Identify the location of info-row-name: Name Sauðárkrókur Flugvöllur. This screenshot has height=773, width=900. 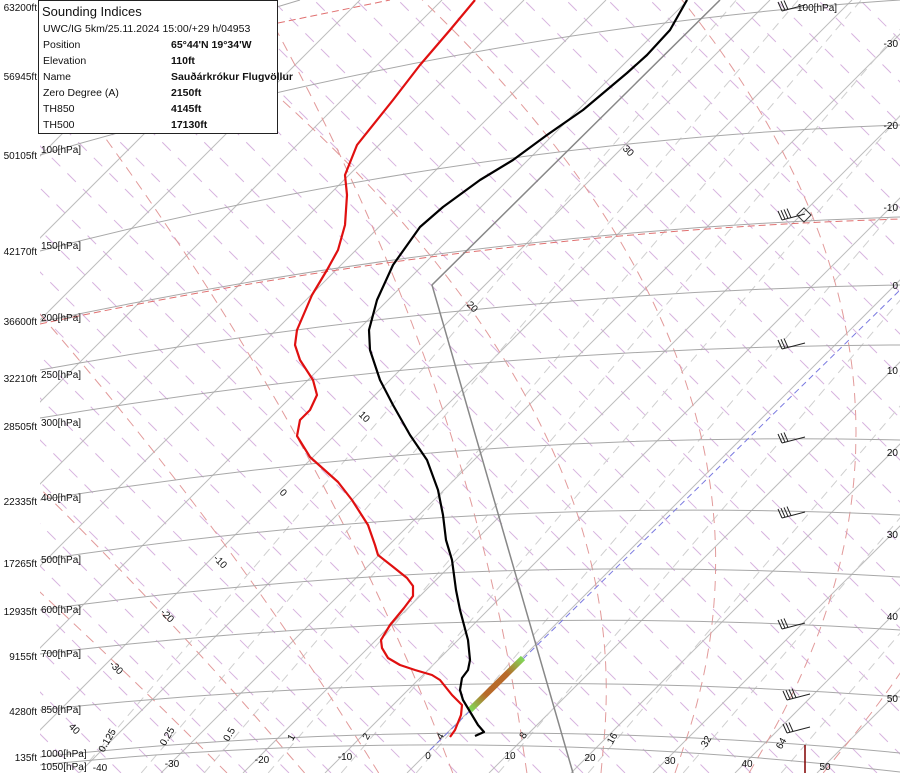
(168, 79).